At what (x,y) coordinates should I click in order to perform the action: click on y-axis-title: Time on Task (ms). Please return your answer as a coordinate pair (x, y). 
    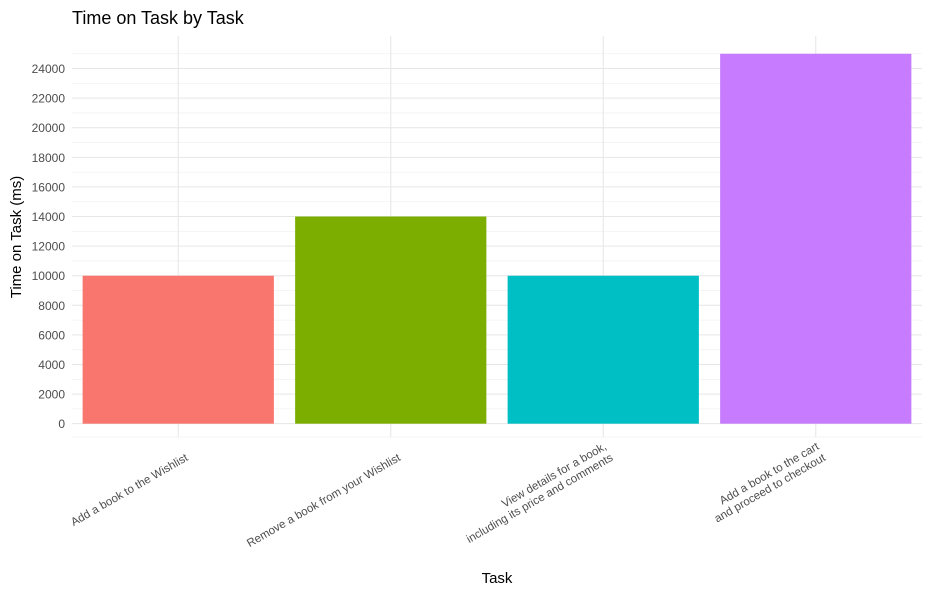
    Looking at the image, I should click on (16, 237).